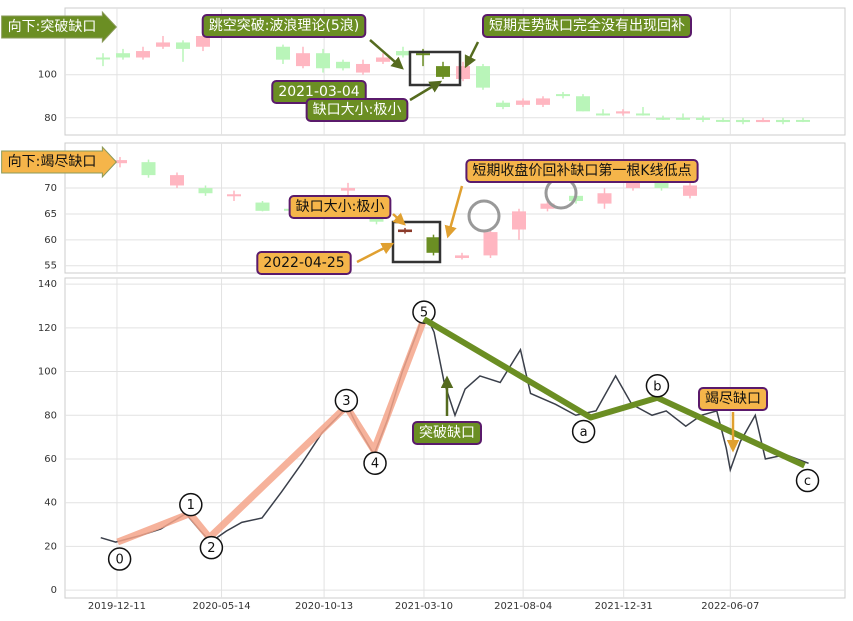 Image resolution: width=853 pixels, height=621 pixels. I want to click on annotation-text: 突破缺口, so click(447, 433).